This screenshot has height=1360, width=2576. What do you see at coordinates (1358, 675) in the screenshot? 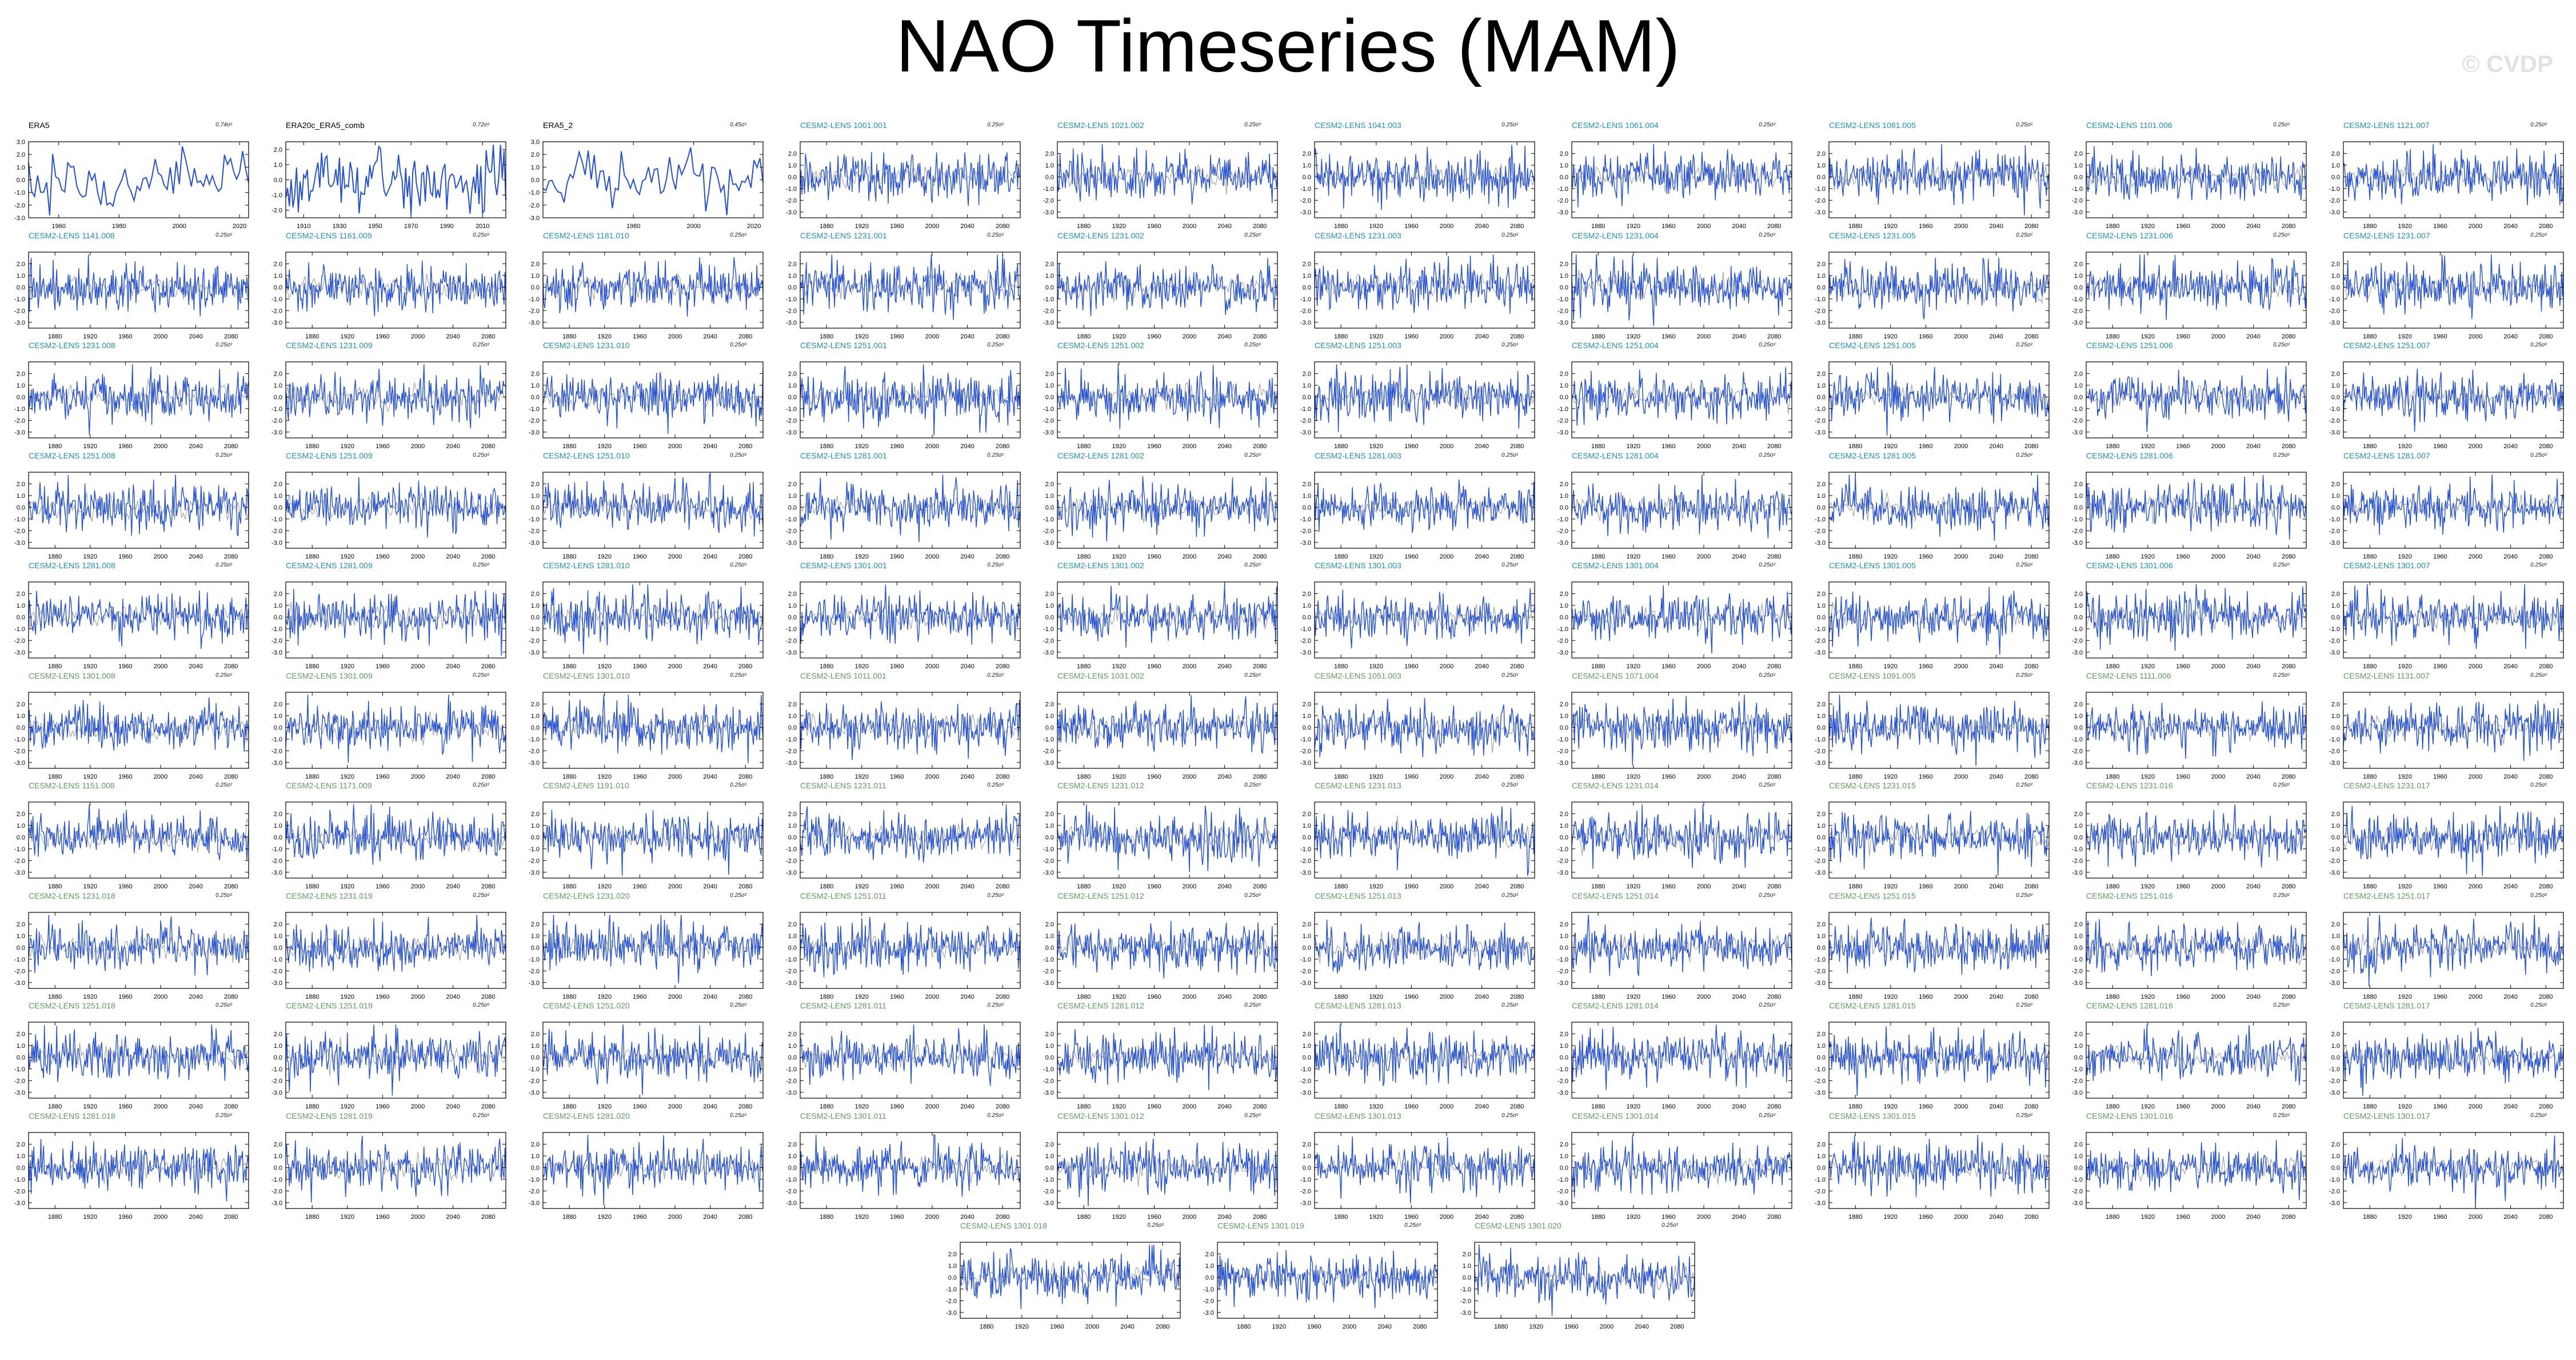
I see `panel-title: CESM2-LENS 1051.003` at bounding box center [1358, 675].